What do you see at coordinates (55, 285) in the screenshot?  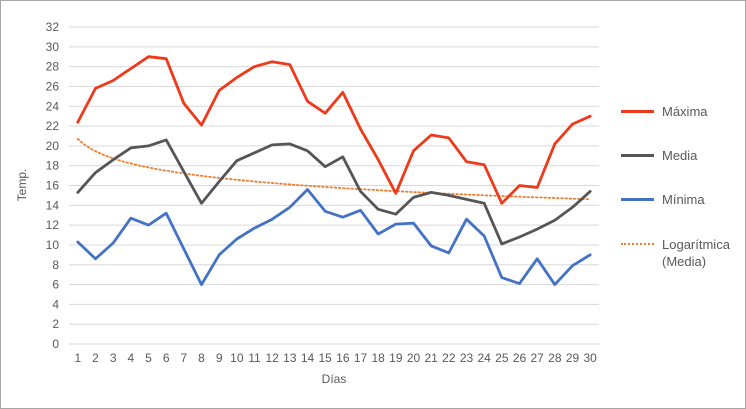 I see `y-tick-label: 6` at bounding box center [55, 285].